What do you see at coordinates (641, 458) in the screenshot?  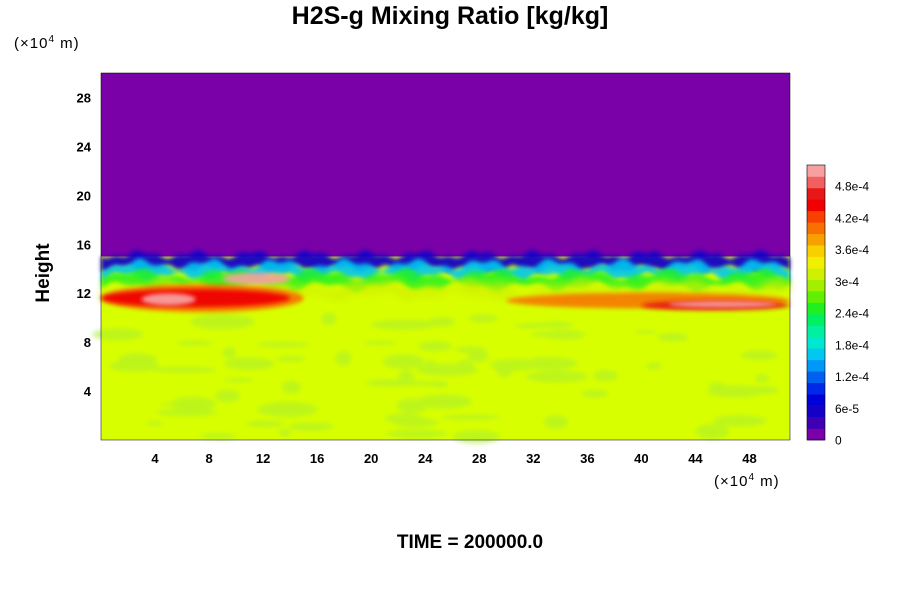 I see `x-tick-label: 40` at bounding box center [641, 458].